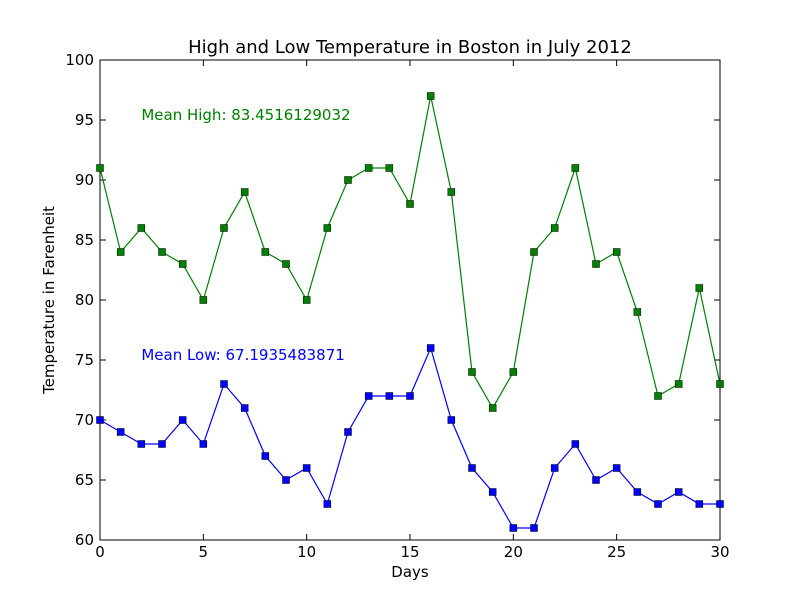 This screenshot has width=800, height=600. What do you see at coordinates (616, 552) in the screenshot?
I see `x-tick-label: 25` at bounding box center [616, 552].